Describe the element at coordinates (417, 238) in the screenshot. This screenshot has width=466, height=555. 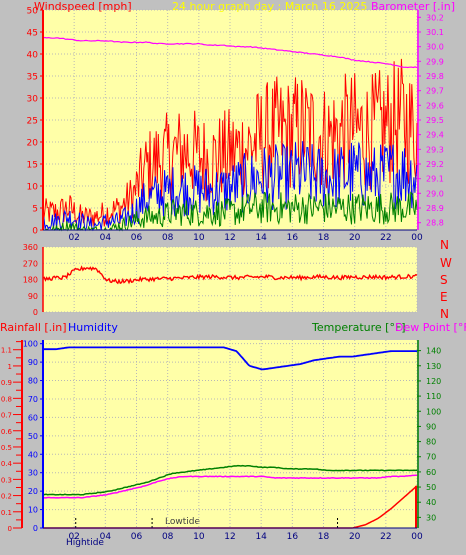
I see `x-tick-label-top: 00` at that location.